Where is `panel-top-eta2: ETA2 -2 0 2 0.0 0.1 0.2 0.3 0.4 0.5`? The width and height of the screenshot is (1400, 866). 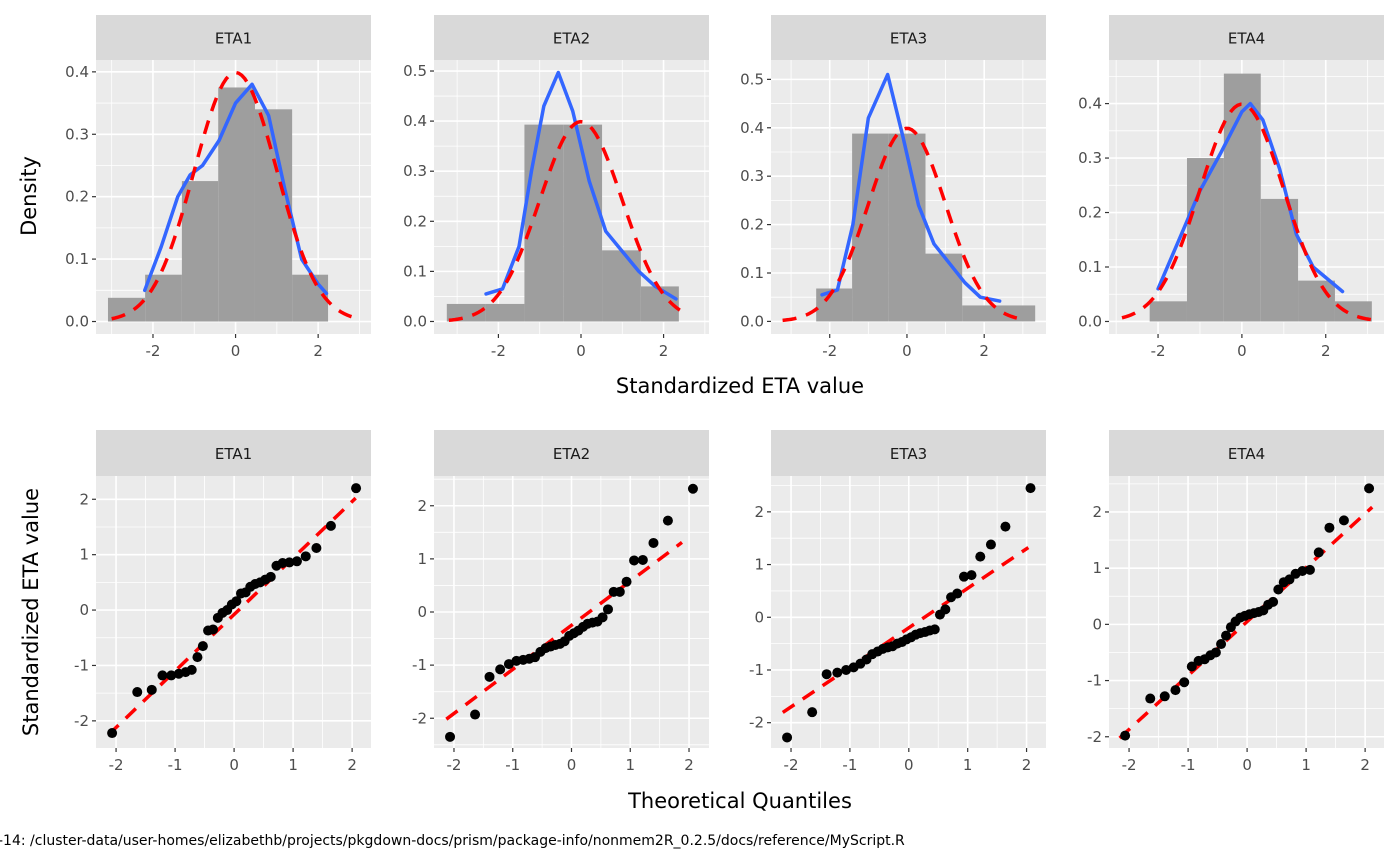
panel-top-eta2: ETA2 -2 0 2 0.0 0.1 0.2 0.3 0.4 0.5 is located at coordinates (556, 187).